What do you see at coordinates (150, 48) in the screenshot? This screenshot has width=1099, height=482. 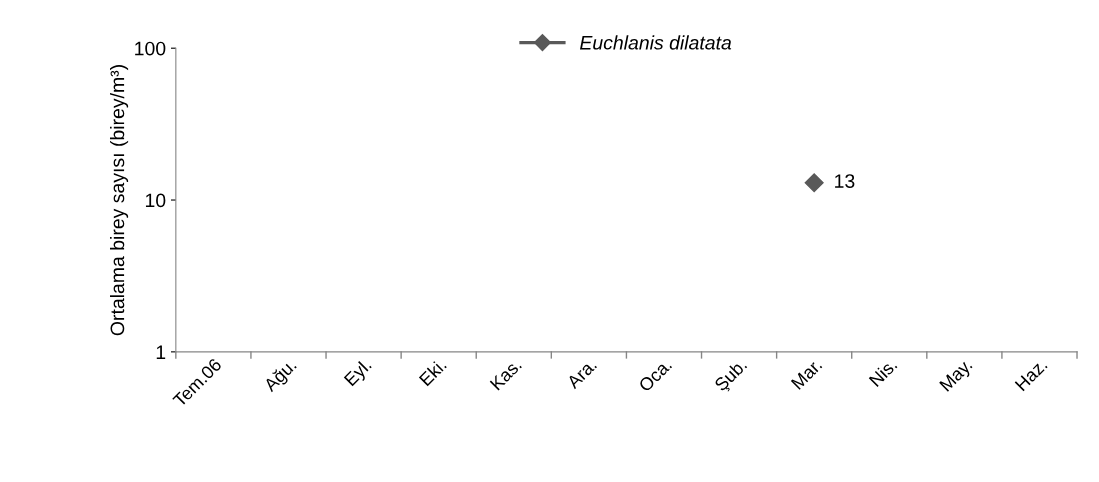 I see `y-tick-label: 100` at bounding box center [150, 48].